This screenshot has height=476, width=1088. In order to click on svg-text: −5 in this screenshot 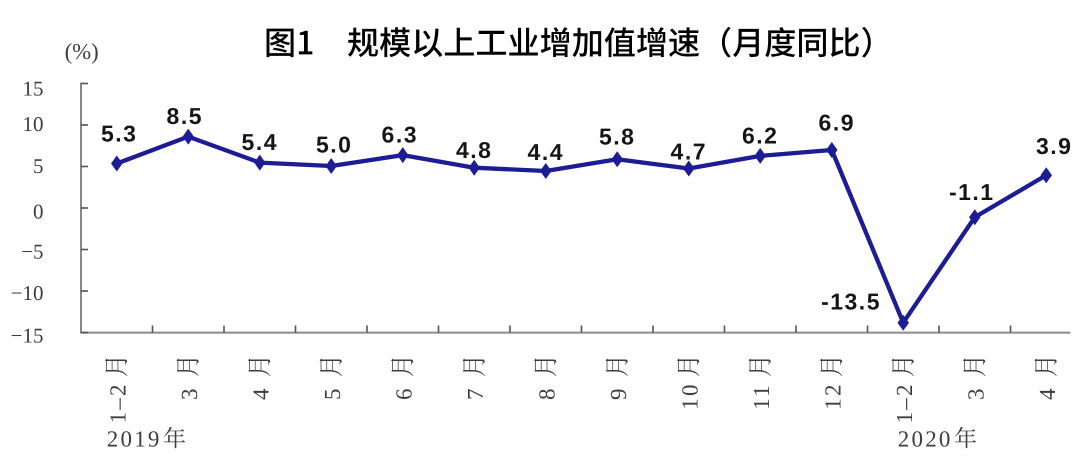, I will do `click(32, 252)`.